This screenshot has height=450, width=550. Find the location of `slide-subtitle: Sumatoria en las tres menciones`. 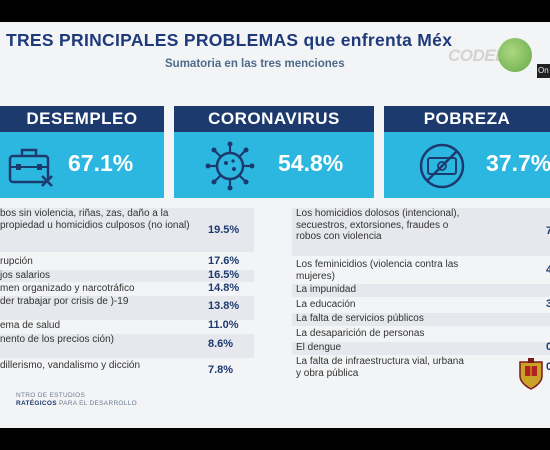

slide-subtitle: Sumatoria en las tres menciones is located at coordinates (255, 64).